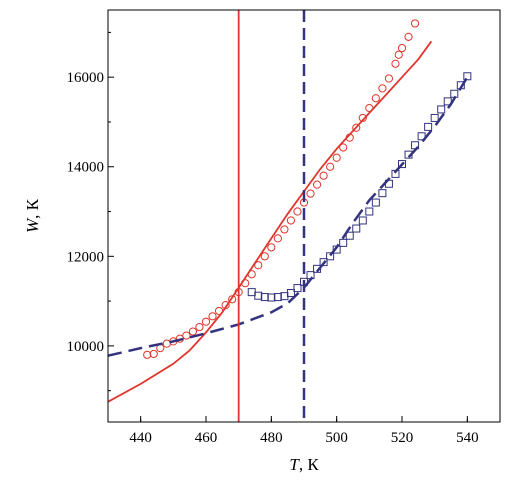 The image size is (515, 489). Describe the element at coordinates (206, 438) in the screenshot. I see `x-tick-label: 460` at that location.